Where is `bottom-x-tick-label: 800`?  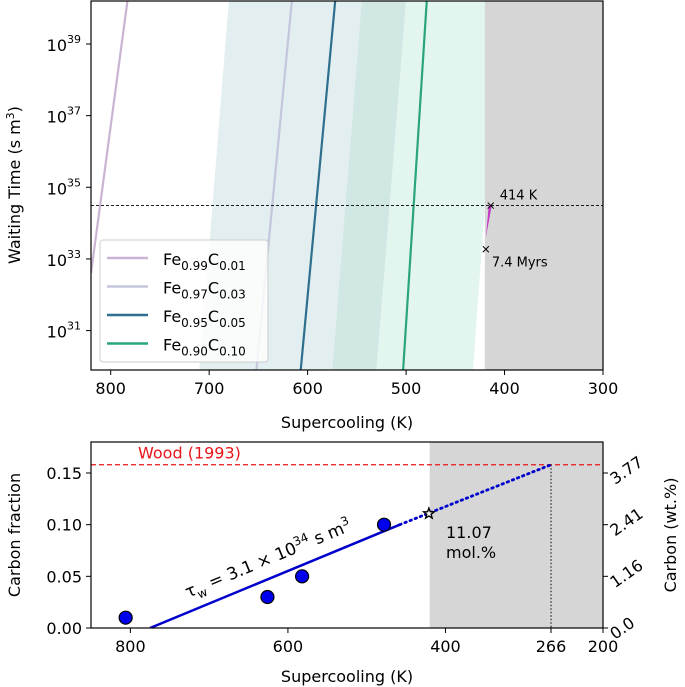
bottom-x-tick-label: 800 is located at coordinates (130, 646).